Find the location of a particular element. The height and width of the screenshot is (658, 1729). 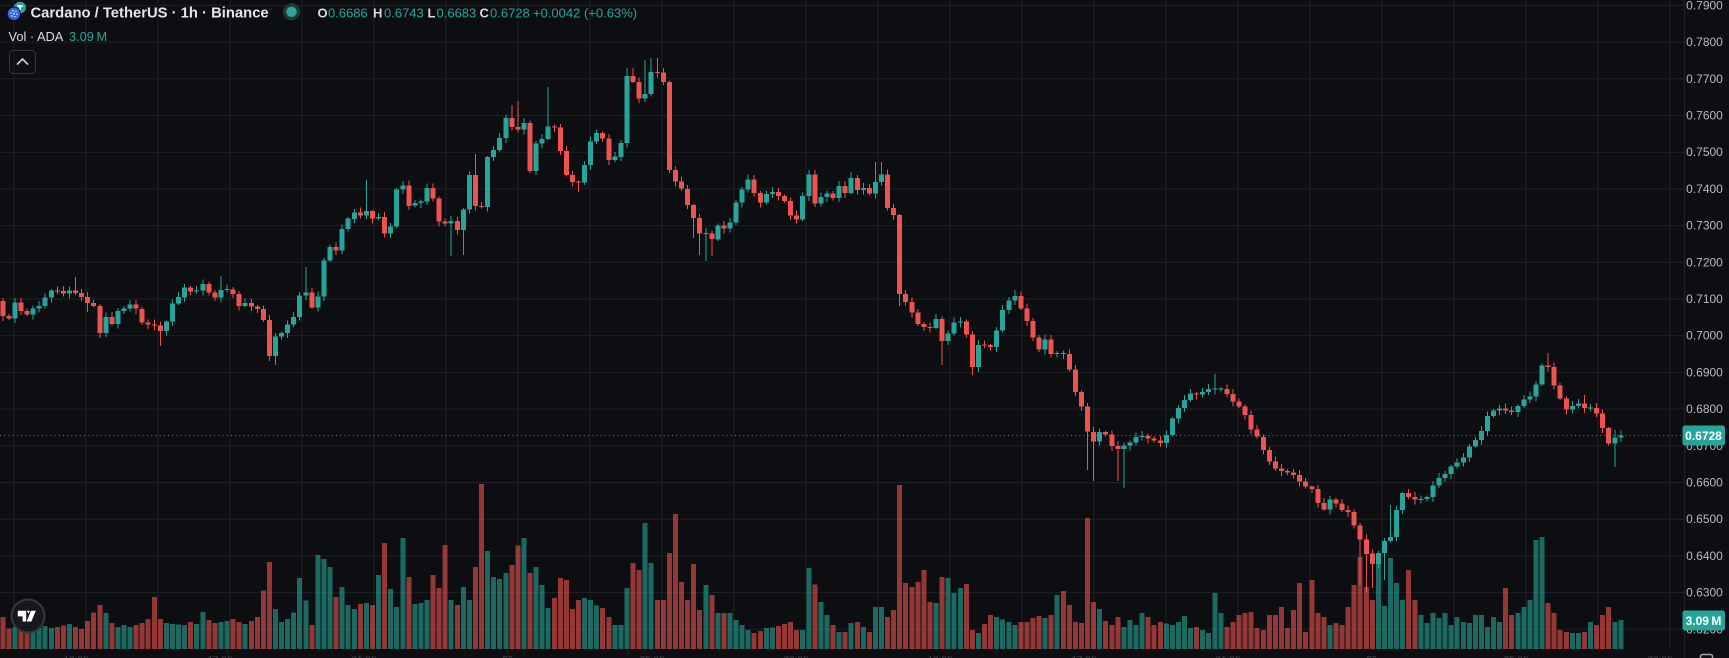

svg-text: 0.7200 is located at coordinates (1704, 262).